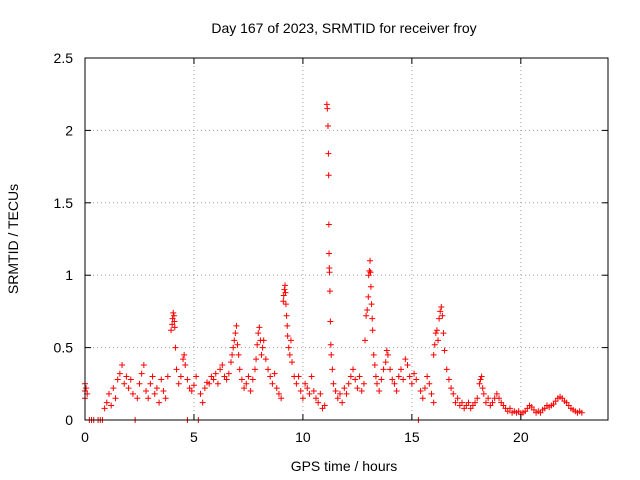  I want to click on y-tick-label: 2, so click(69, 130).